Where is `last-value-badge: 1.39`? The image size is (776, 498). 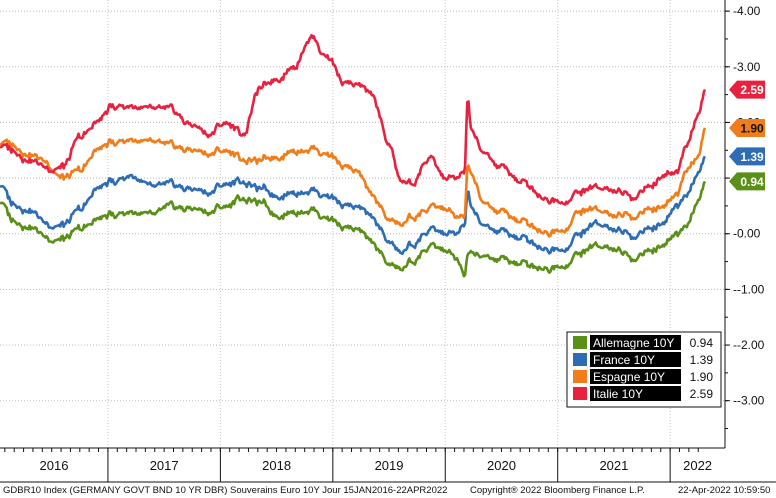 last-value-badge: 1.39 is located at coordinates (747, 156).